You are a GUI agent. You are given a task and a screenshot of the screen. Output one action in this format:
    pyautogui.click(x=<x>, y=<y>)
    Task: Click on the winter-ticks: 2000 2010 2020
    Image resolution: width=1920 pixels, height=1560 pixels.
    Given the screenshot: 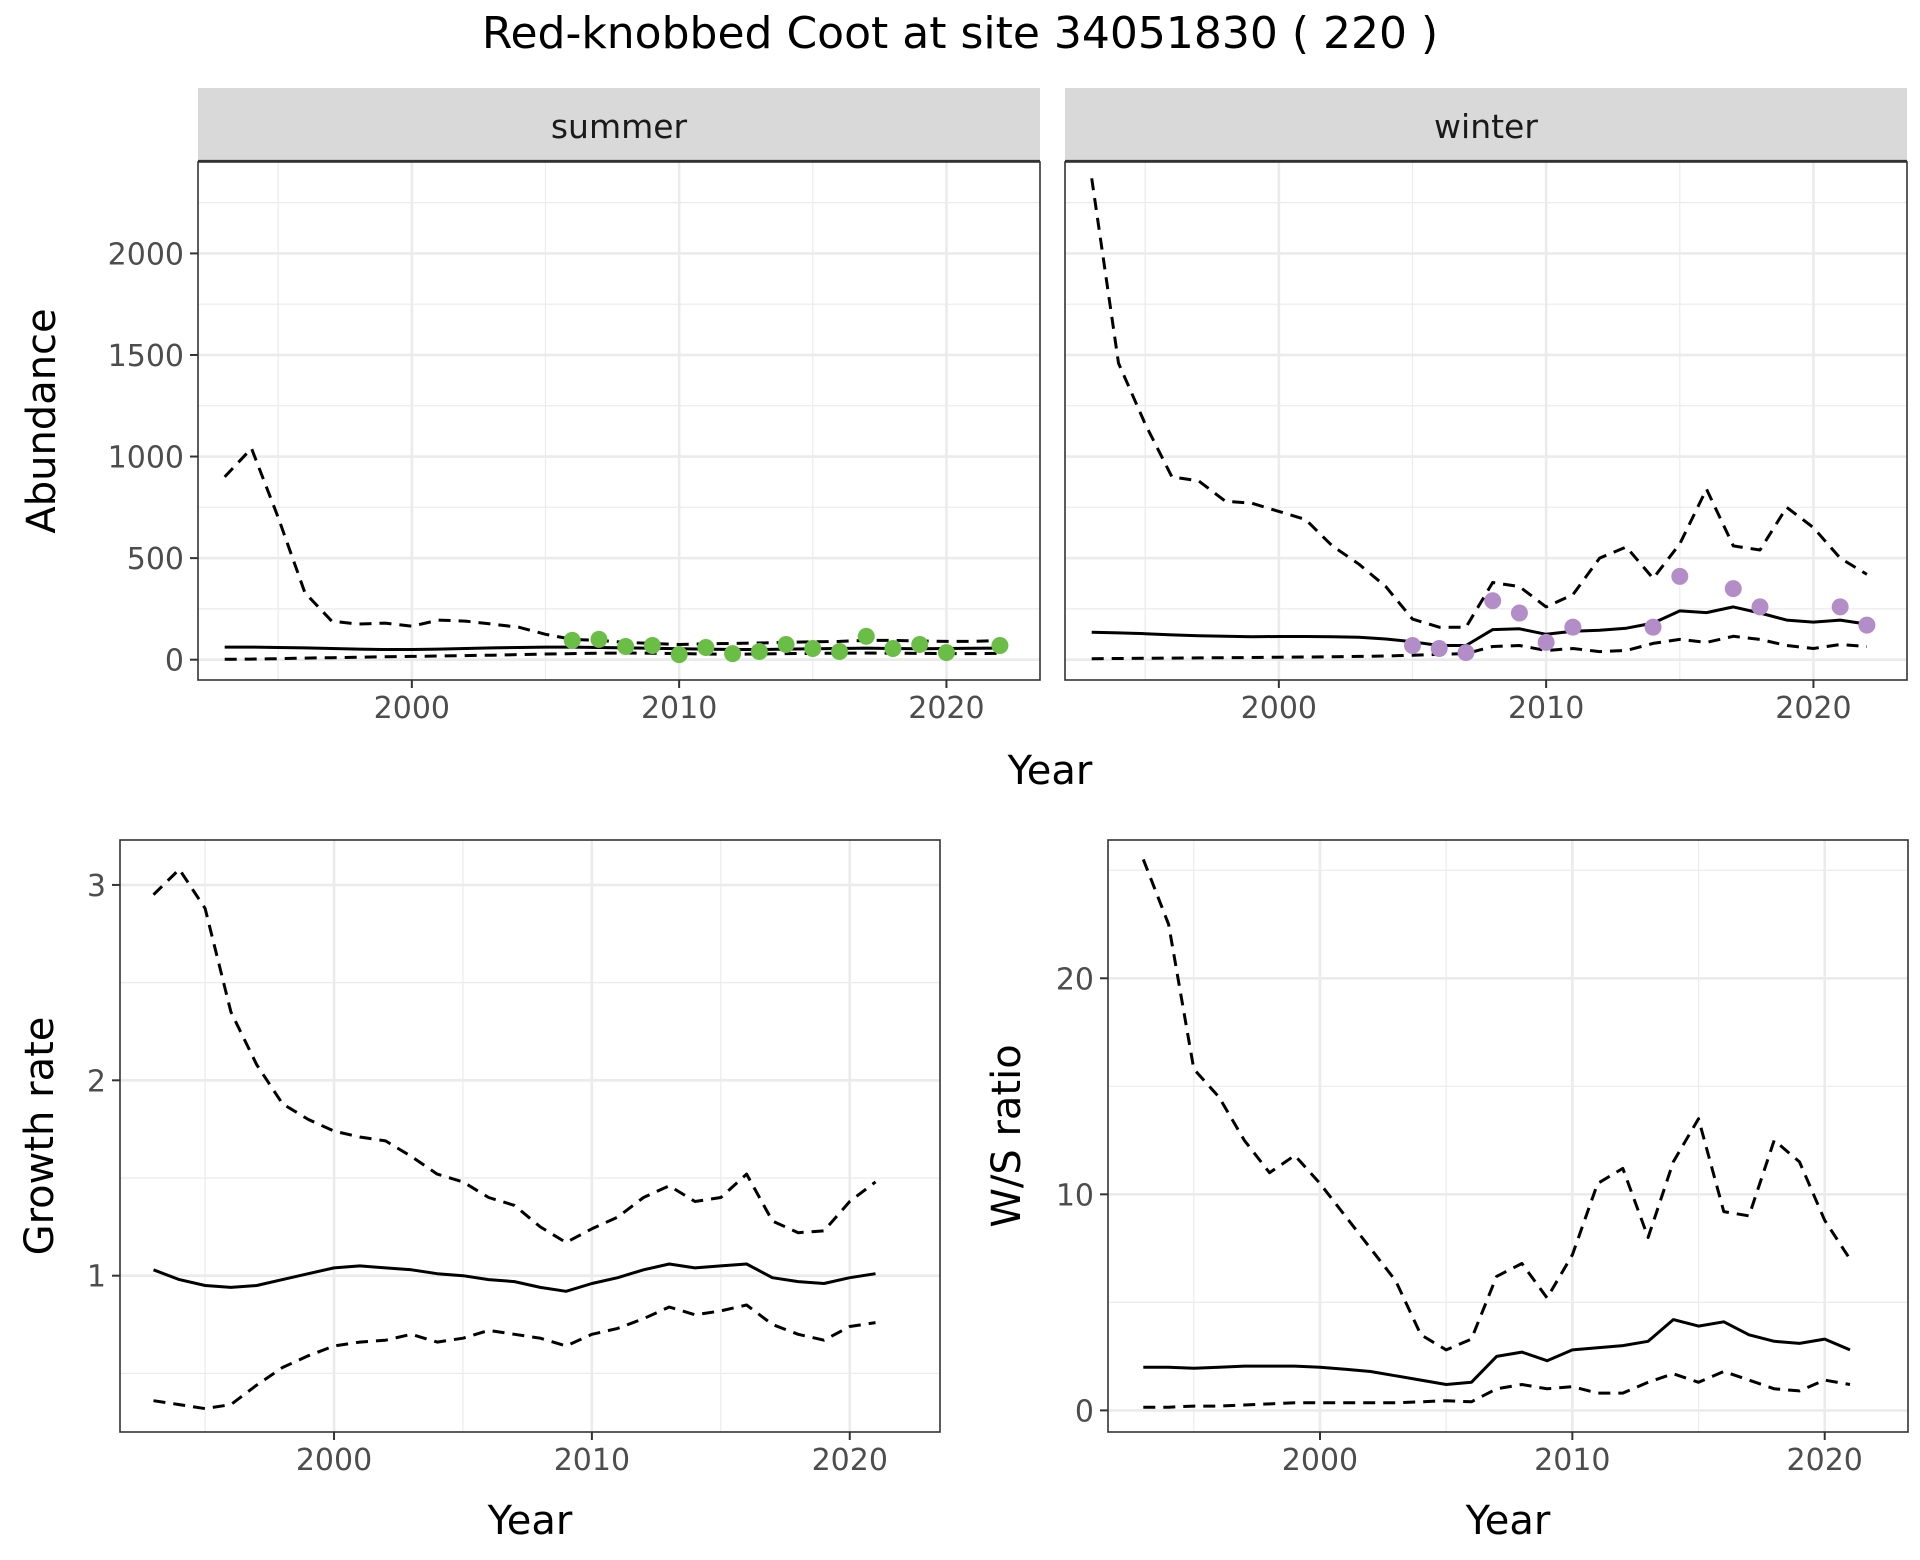 What is the action you would take?
    pyautogui.click(x=1546, y=703)
    